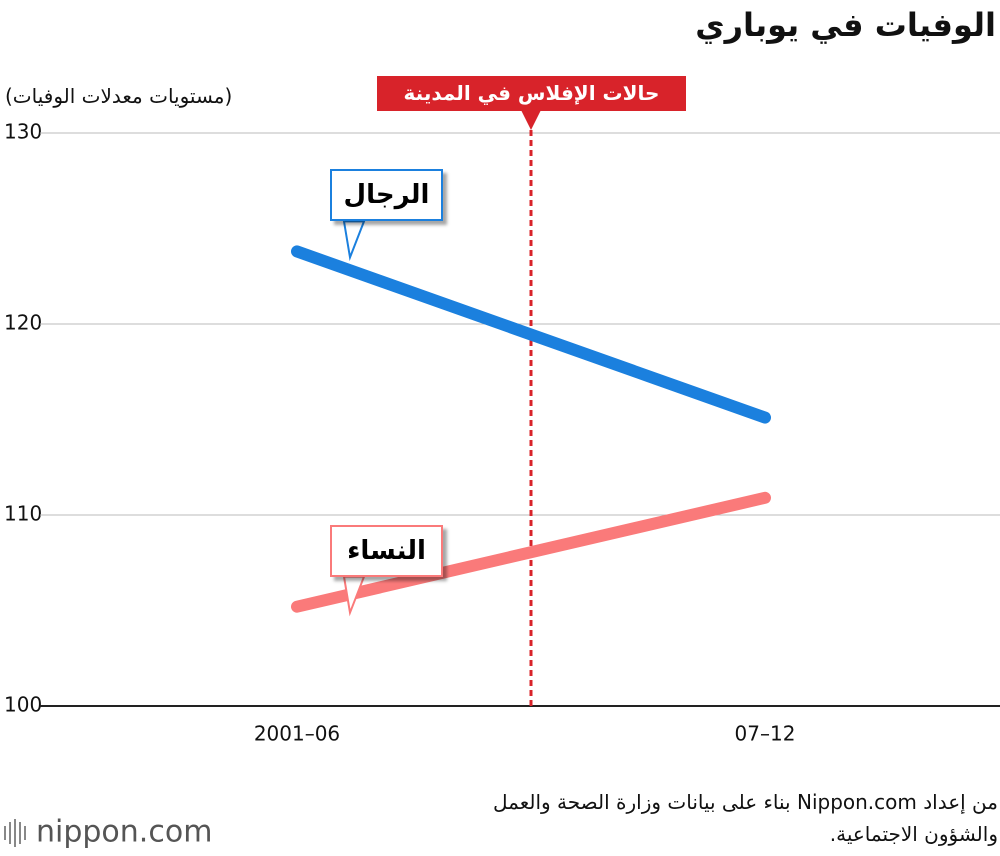  Describe the element at coordinates (531, 120) in the screenshot. I see `annotation-pointer` at that location.